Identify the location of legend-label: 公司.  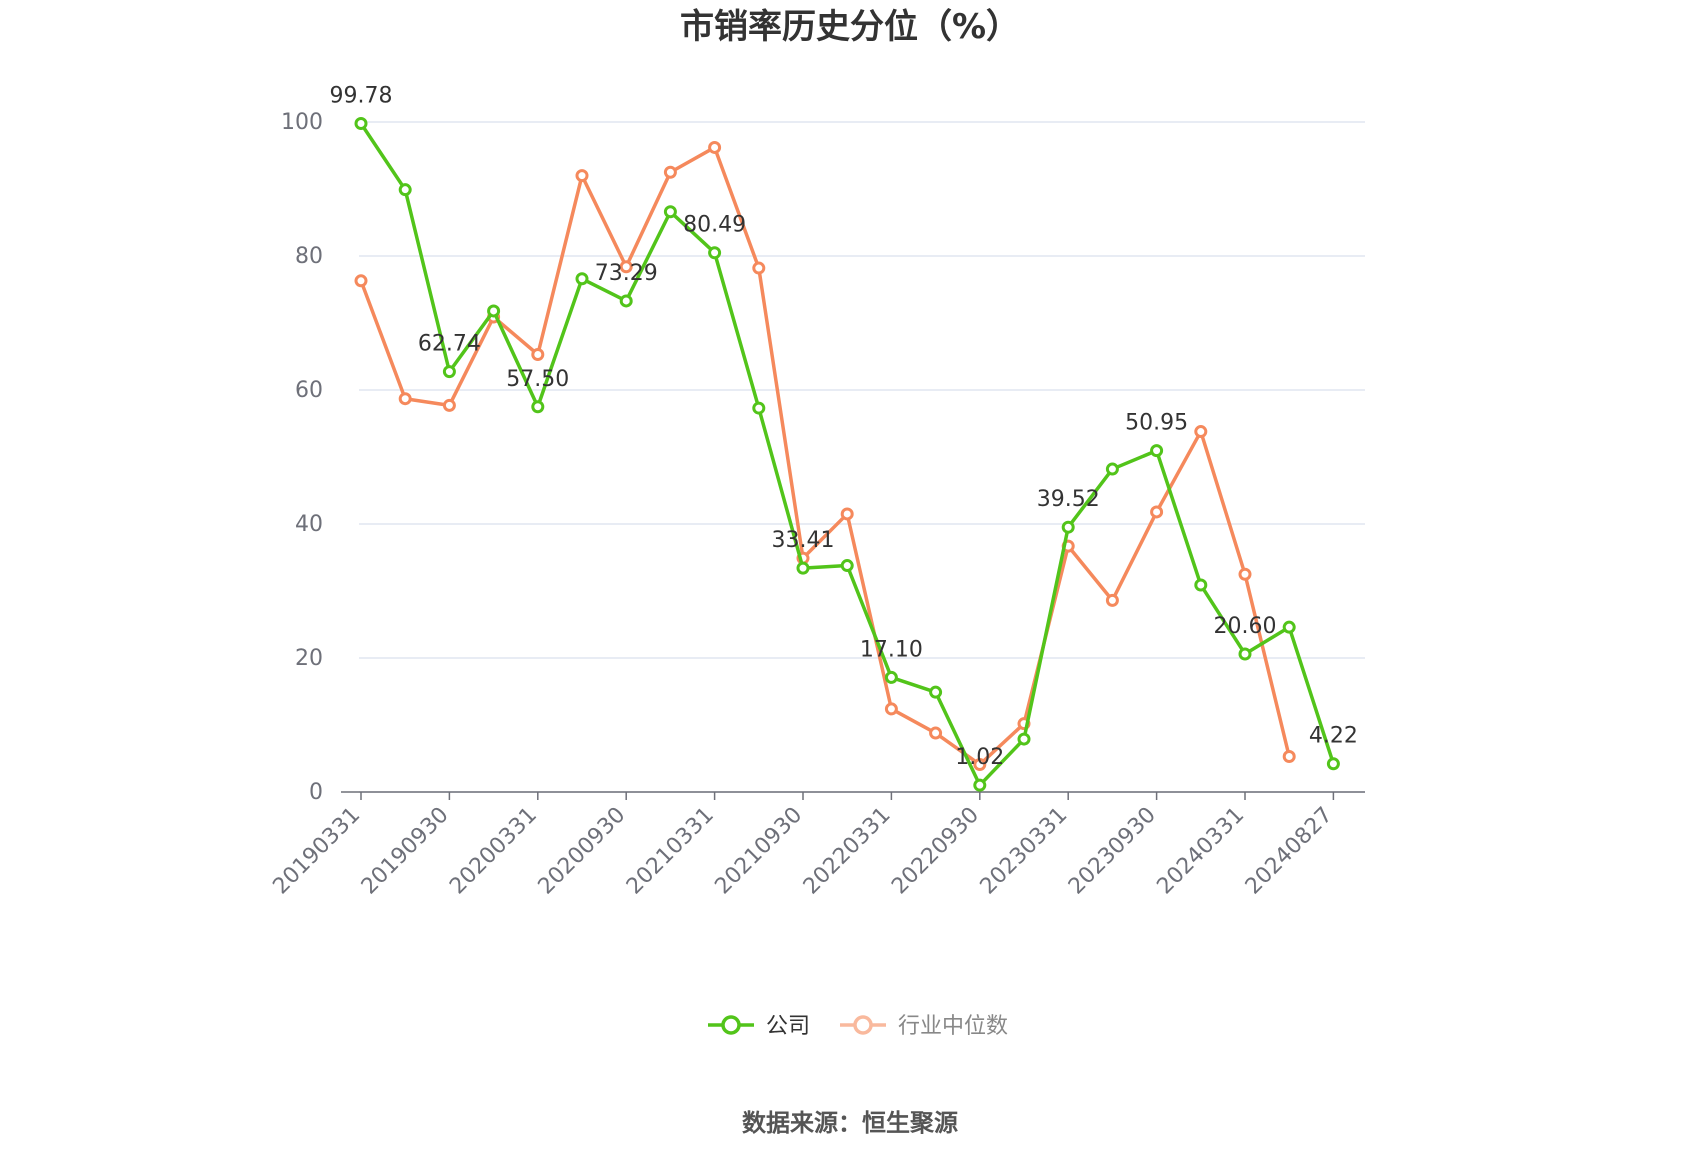
(788, 1026).